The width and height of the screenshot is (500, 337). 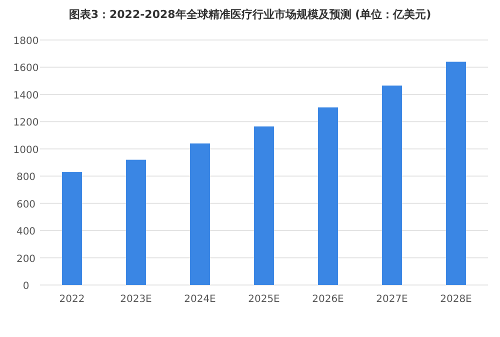 What do you see at coordinates (136, 299) in the screenshot?
I see `x-tick-label: 2023E` at bounding box center [136, 299].